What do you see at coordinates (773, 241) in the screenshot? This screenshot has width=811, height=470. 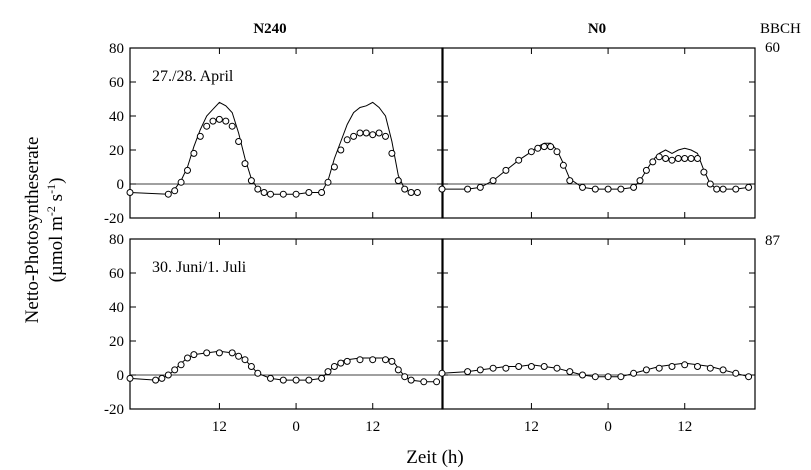 I see `bbch-value-row2: 87` at bounding box center [773, 241].